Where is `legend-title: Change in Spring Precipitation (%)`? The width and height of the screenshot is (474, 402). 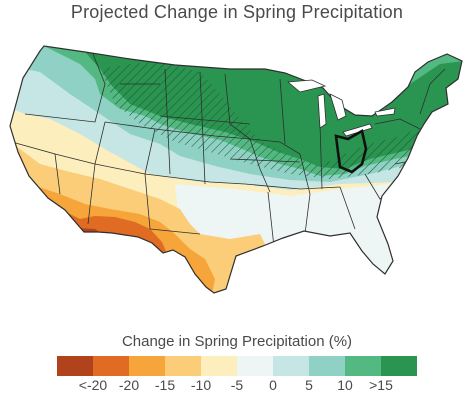
legend-title: Change in Spring Precipitation (%) is located at coordinates (237, 341).